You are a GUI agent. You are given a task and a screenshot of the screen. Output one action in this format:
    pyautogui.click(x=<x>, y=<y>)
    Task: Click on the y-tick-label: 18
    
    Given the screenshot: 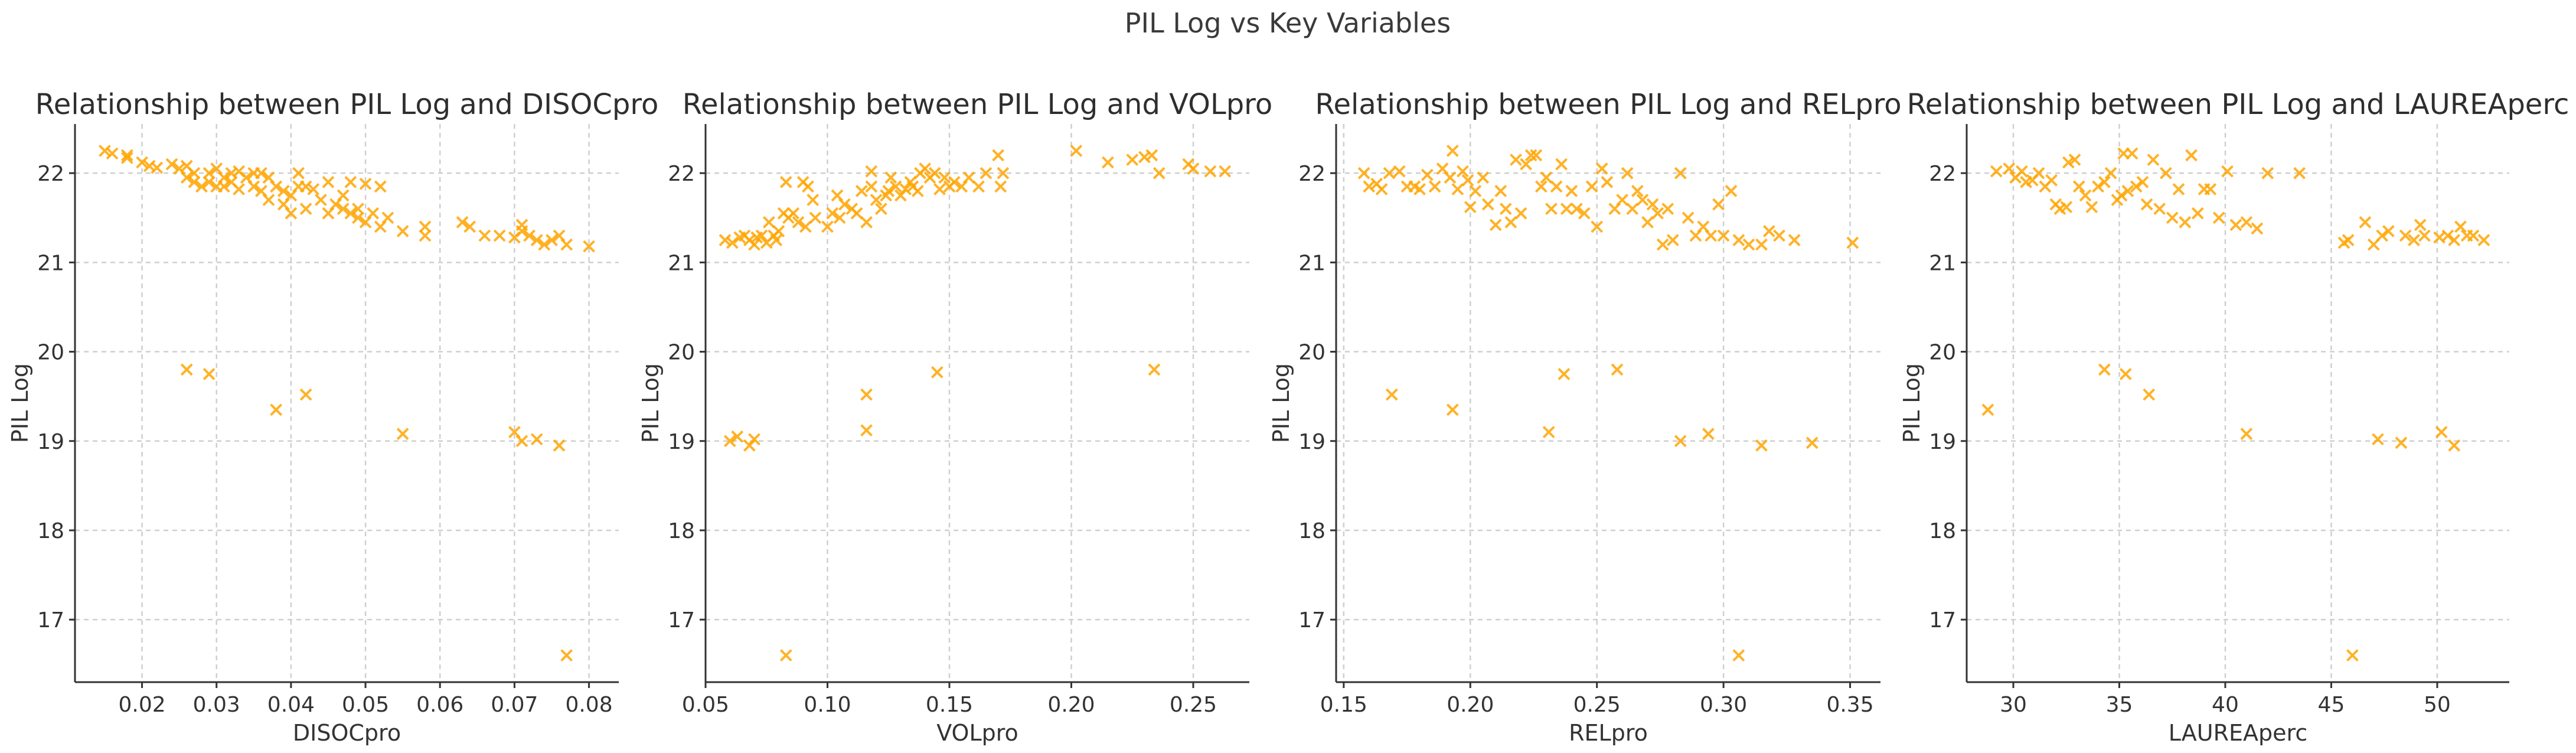 What is the action you would take?
    pyautogui.click(x=681, y=531)
    